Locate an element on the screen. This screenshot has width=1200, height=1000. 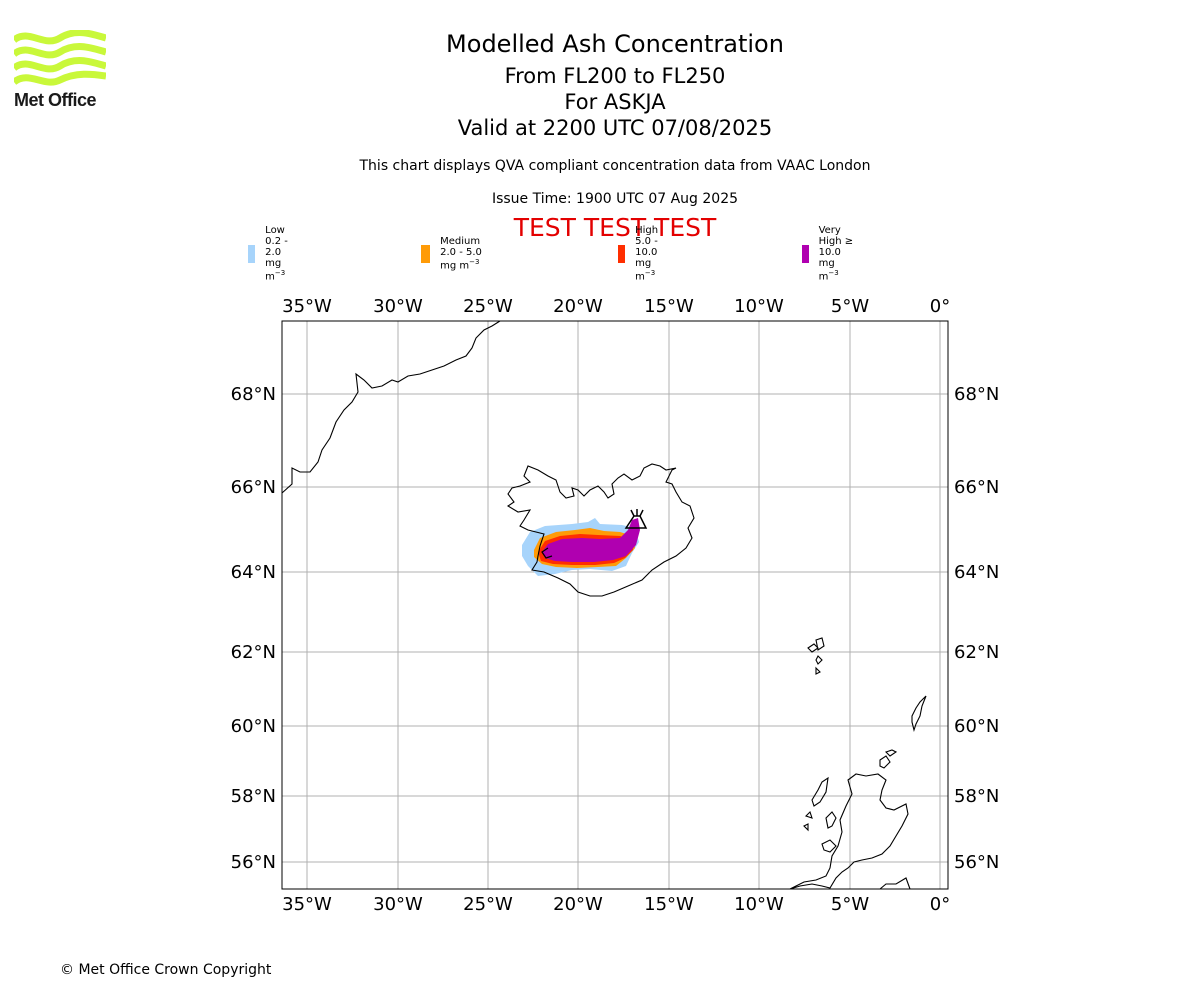
legend-label-very-high: Very High ≥ 10.0 mg m is located at coordinates (836, 254).